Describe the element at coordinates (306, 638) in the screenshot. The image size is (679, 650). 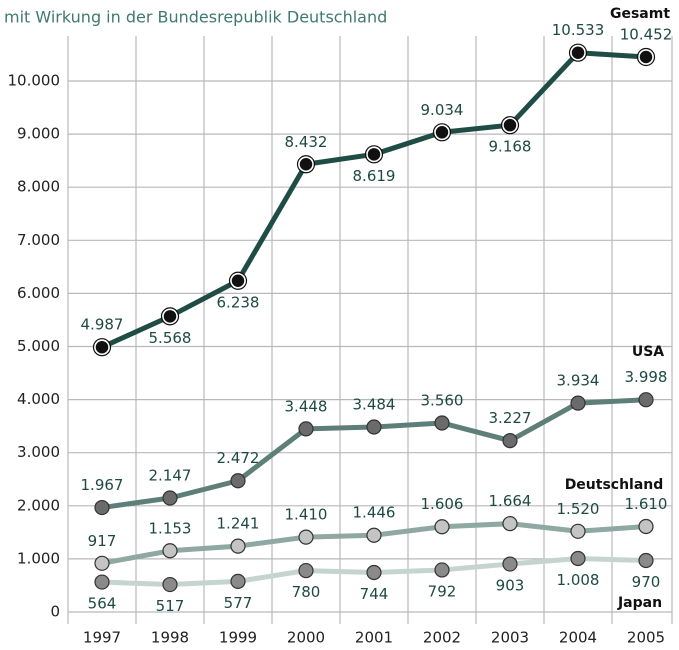
I see `x-tick-label: 2000` at that location.